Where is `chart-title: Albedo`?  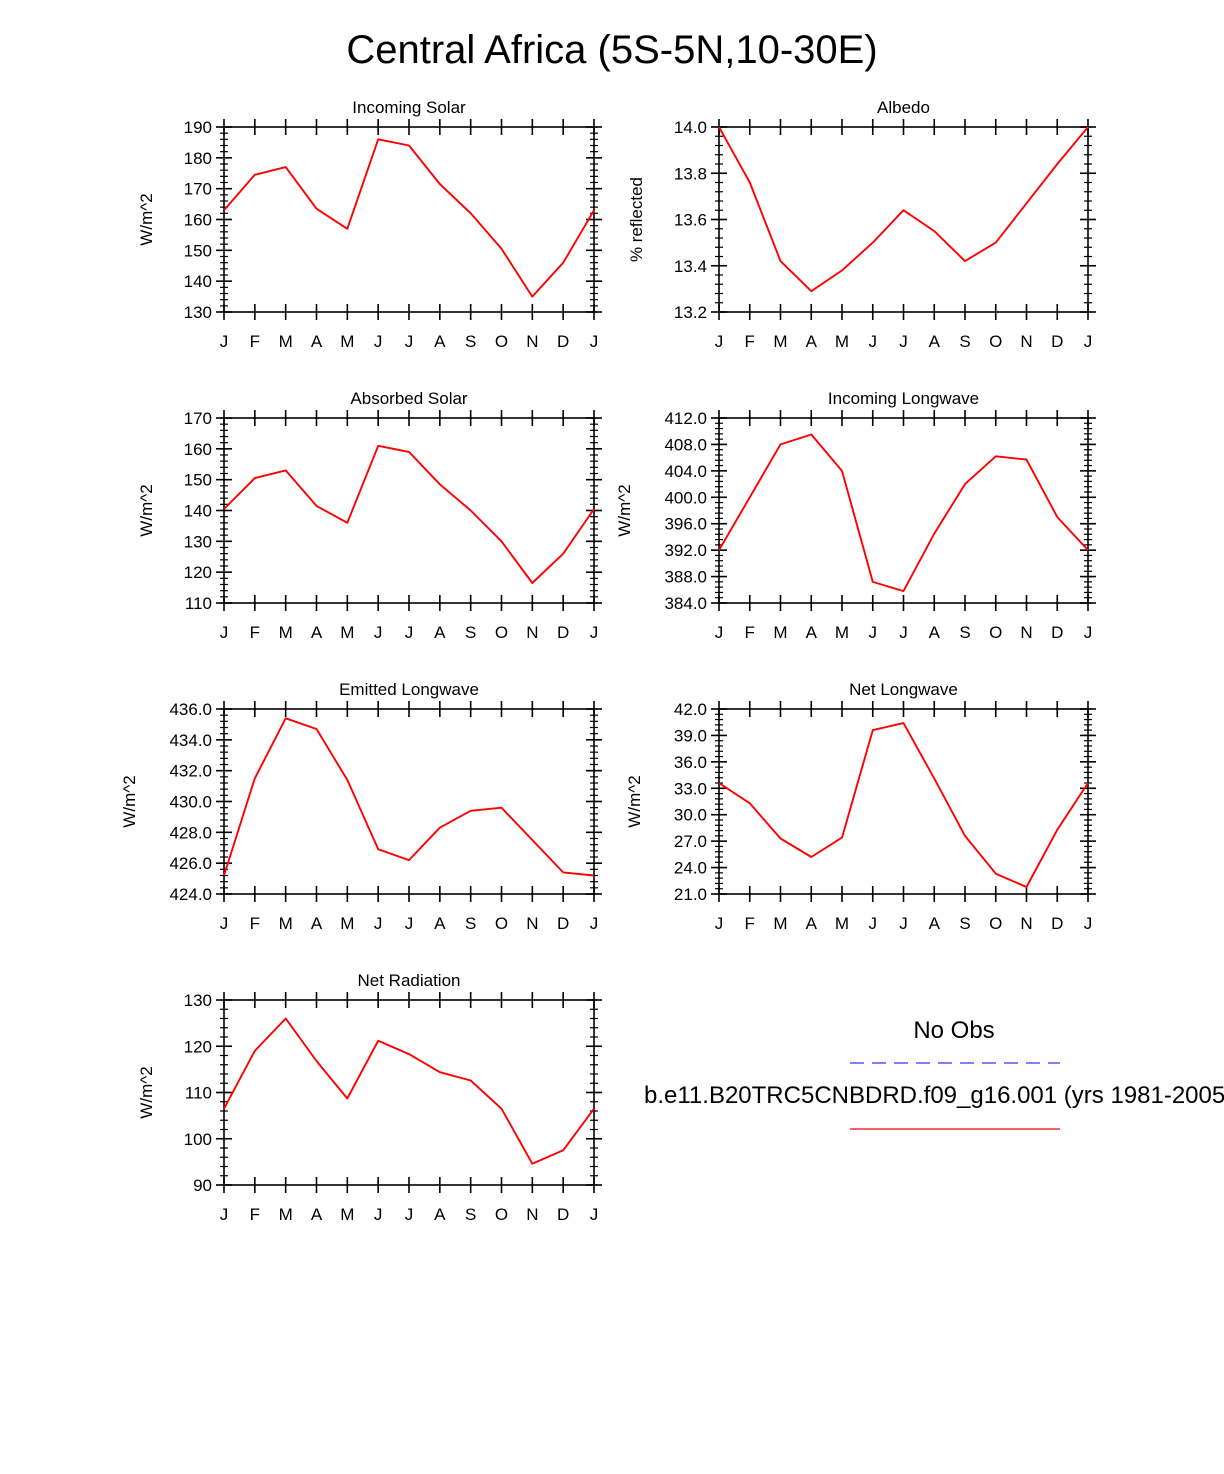 chart-title: Albedo is located at coordinates (903, 107).